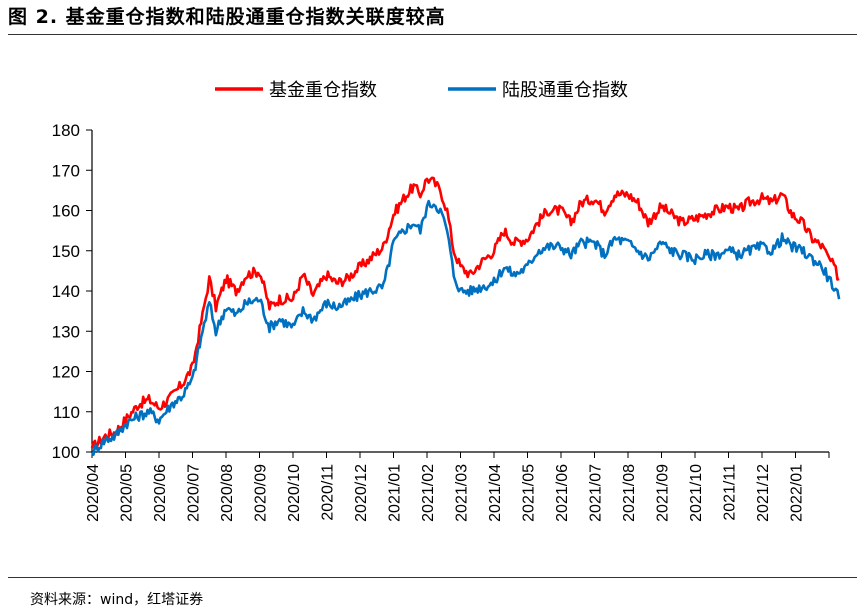 The width and height of the screenshot is (865, 615). Describe the element at coordinates (462, 493) in the screenshot. I see `x-tick-label: 2021/03` at that location.